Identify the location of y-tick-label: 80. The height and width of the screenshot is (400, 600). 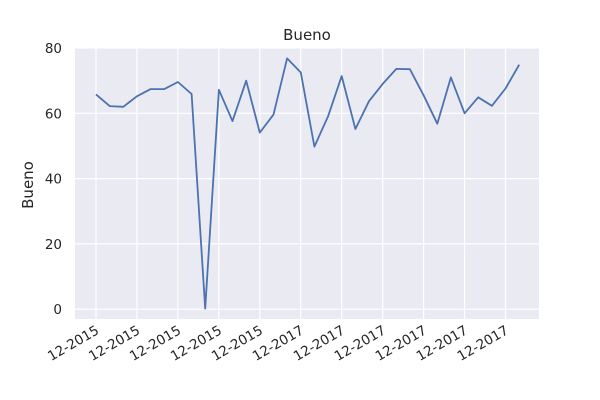
(53, 49).